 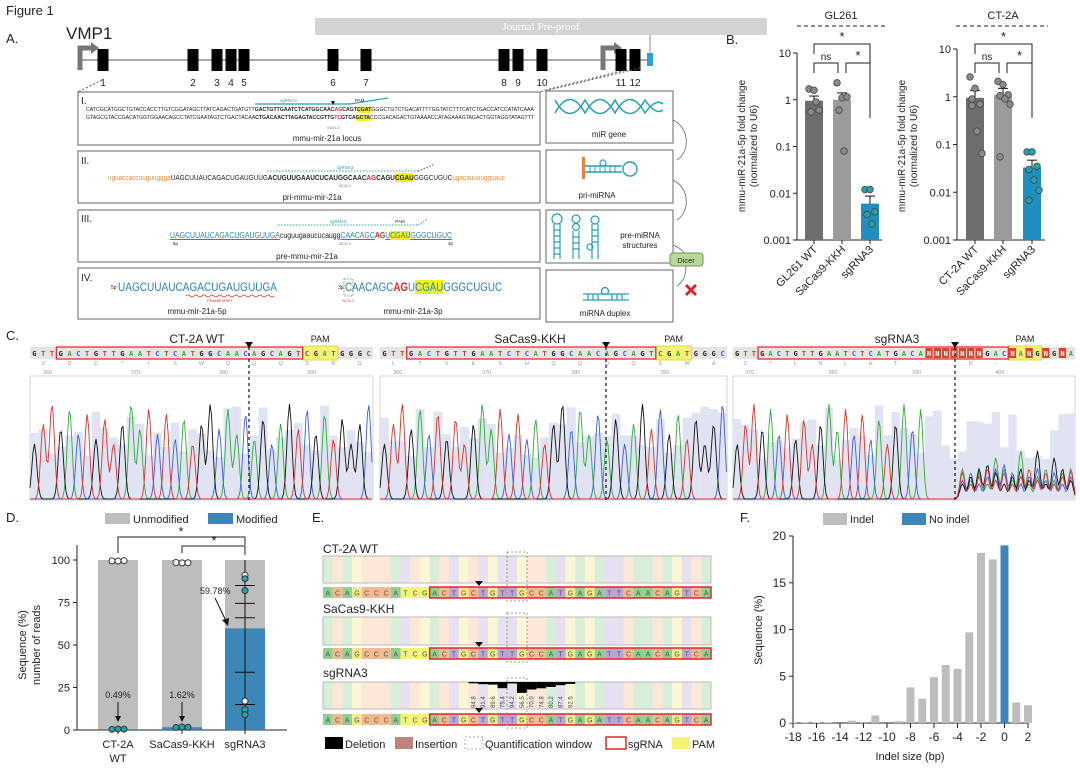 I want to click on x-tick-label: -6, so click(x=934, y=737).